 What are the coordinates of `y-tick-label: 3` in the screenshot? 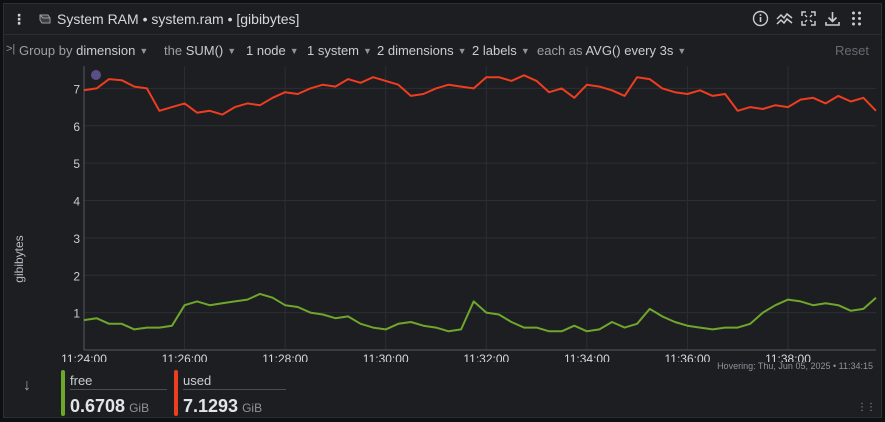 It's located at (76, 239).